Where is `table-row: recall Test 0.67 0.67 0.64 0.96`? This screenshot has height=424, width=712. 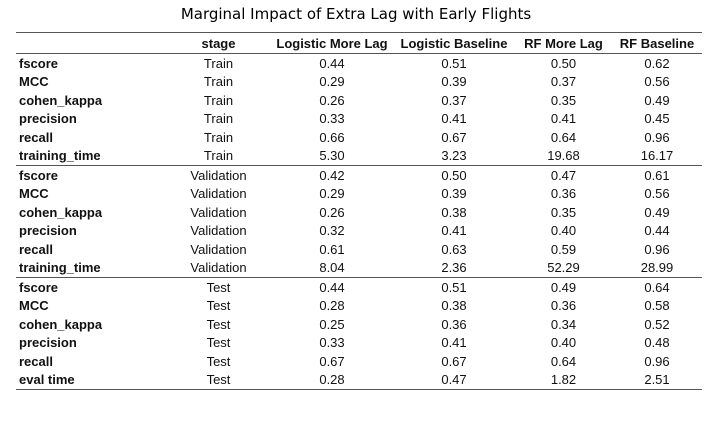
table-row: recall Test 0.67 0.67 0.64 0.96 is located at coordinates (359, 361).